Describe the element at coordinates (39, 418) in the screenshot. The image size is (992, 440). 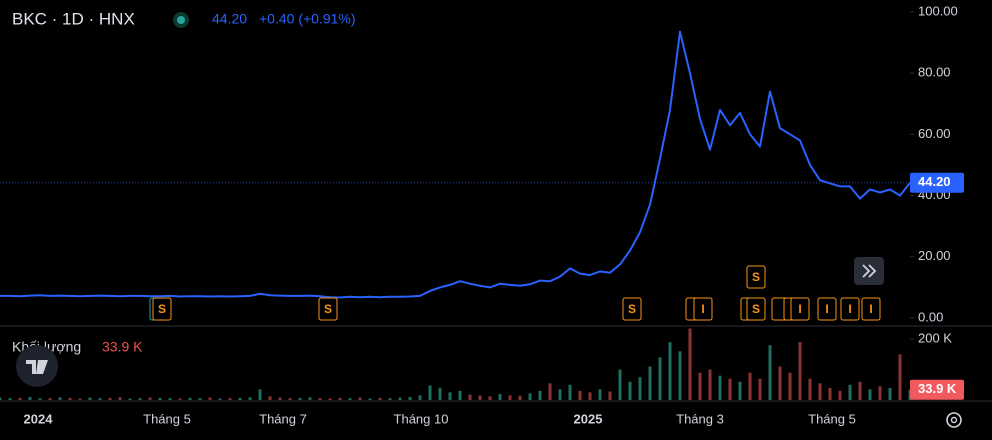
I see `x-tick-label: 2024` at that location.